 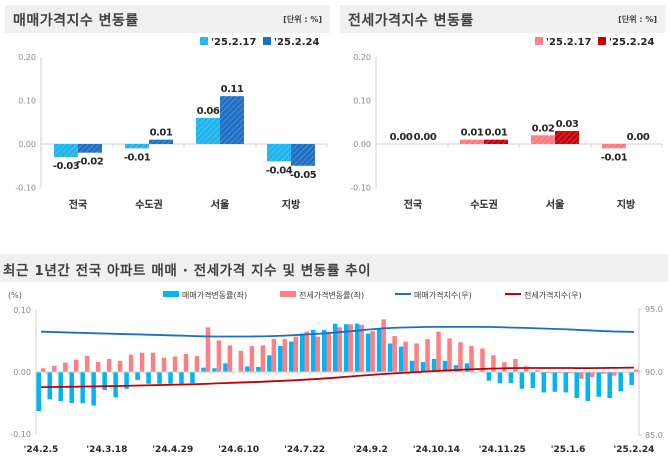 I want to click on category-label: 수도권, so click(x=149, y=205).